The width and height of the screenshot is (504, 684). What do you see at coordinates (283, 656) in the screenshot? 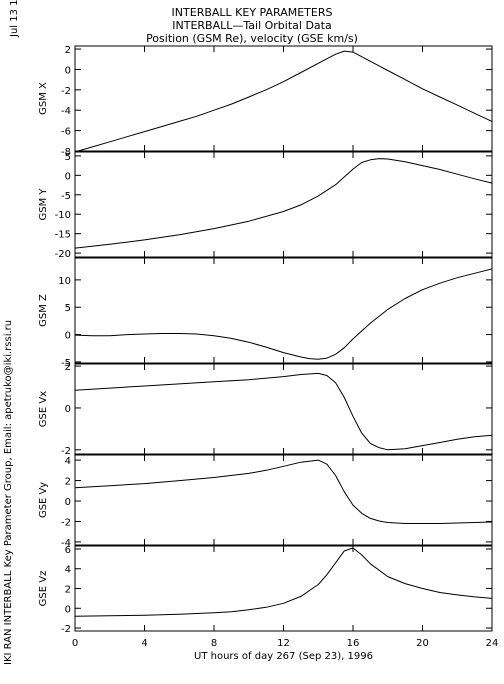
I see `x-axis-label: UT hours of day 267 (Sep 23), 1996` at bounding box center [283, 656].